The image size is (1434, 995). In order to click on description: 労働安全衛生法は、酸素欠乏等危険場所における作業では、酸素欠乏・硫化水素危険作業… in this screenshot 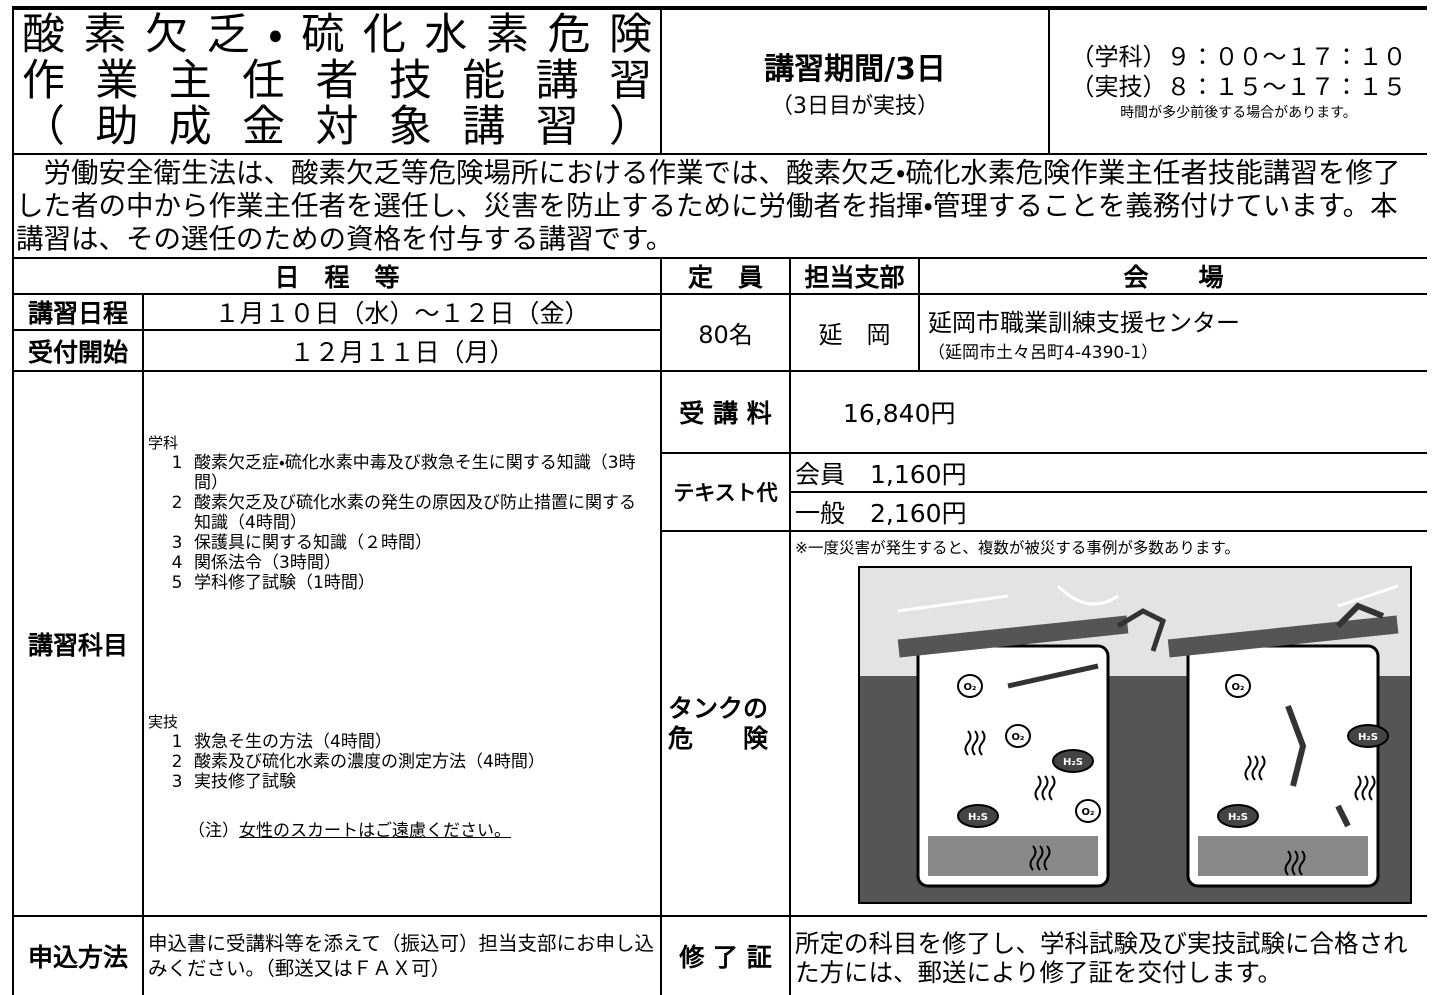, I will do `click(708, 206)`.